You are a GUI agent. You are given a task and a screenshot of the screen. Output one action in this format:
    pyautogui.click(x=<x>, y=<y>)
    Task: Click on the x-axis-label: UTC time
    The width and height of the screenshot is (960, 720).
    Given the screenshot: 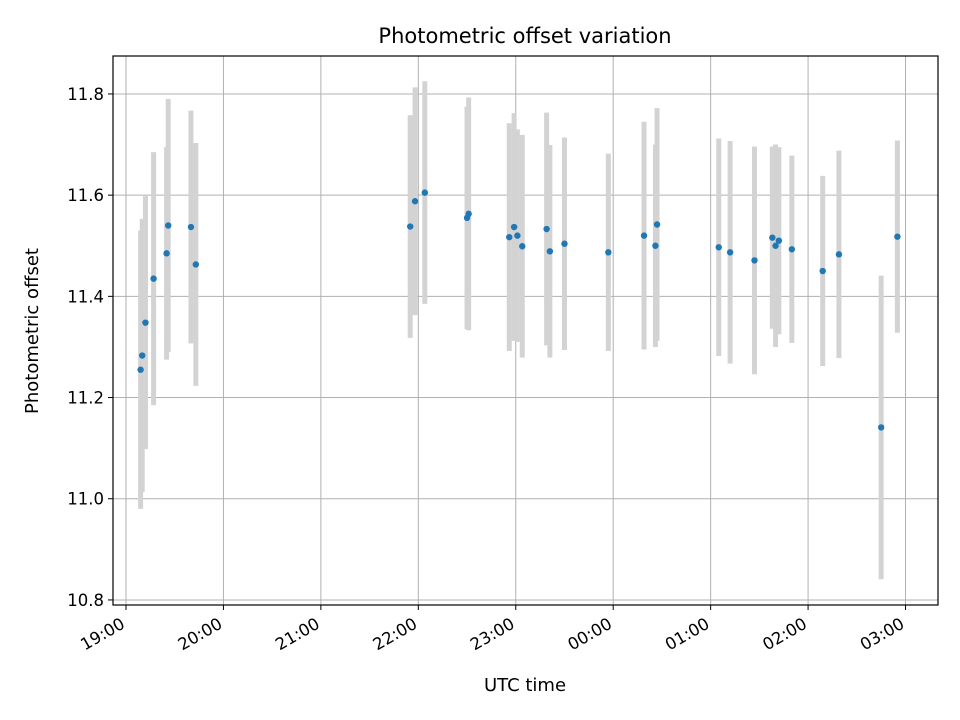 What is the action you would take?
    pyautogui.click(x=525, y=685)
    